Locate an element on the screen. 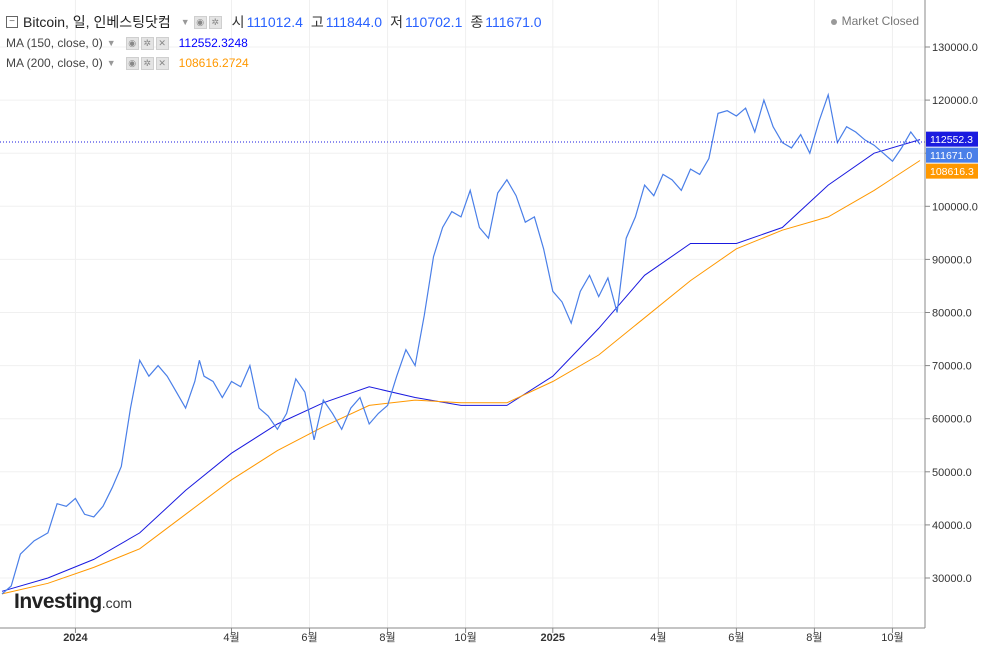 The height and width of the screenshot is (645, 981). ma200-gear-icon: ✲ is located at coordinates (147, 63).